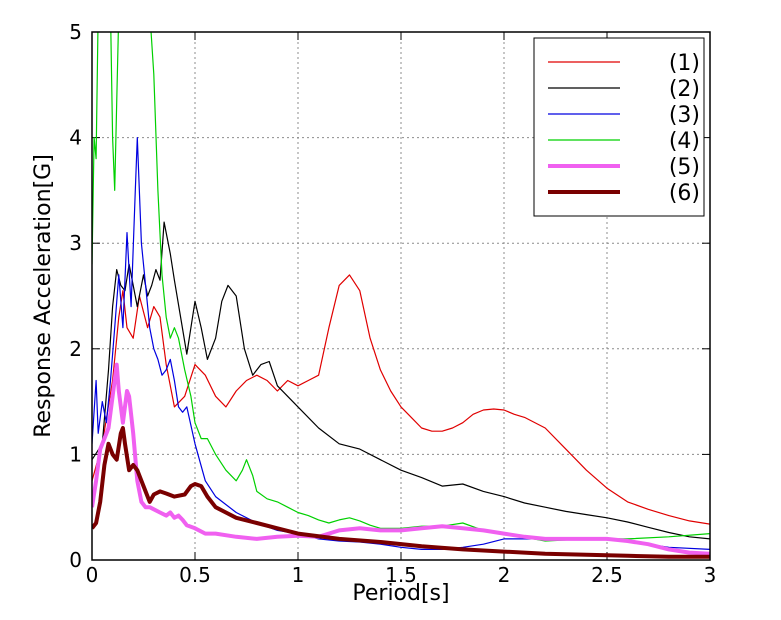  Describe the element at coordinates (195, 575) in the screenshot. I see `x-tick-label: 0.5` at that location.